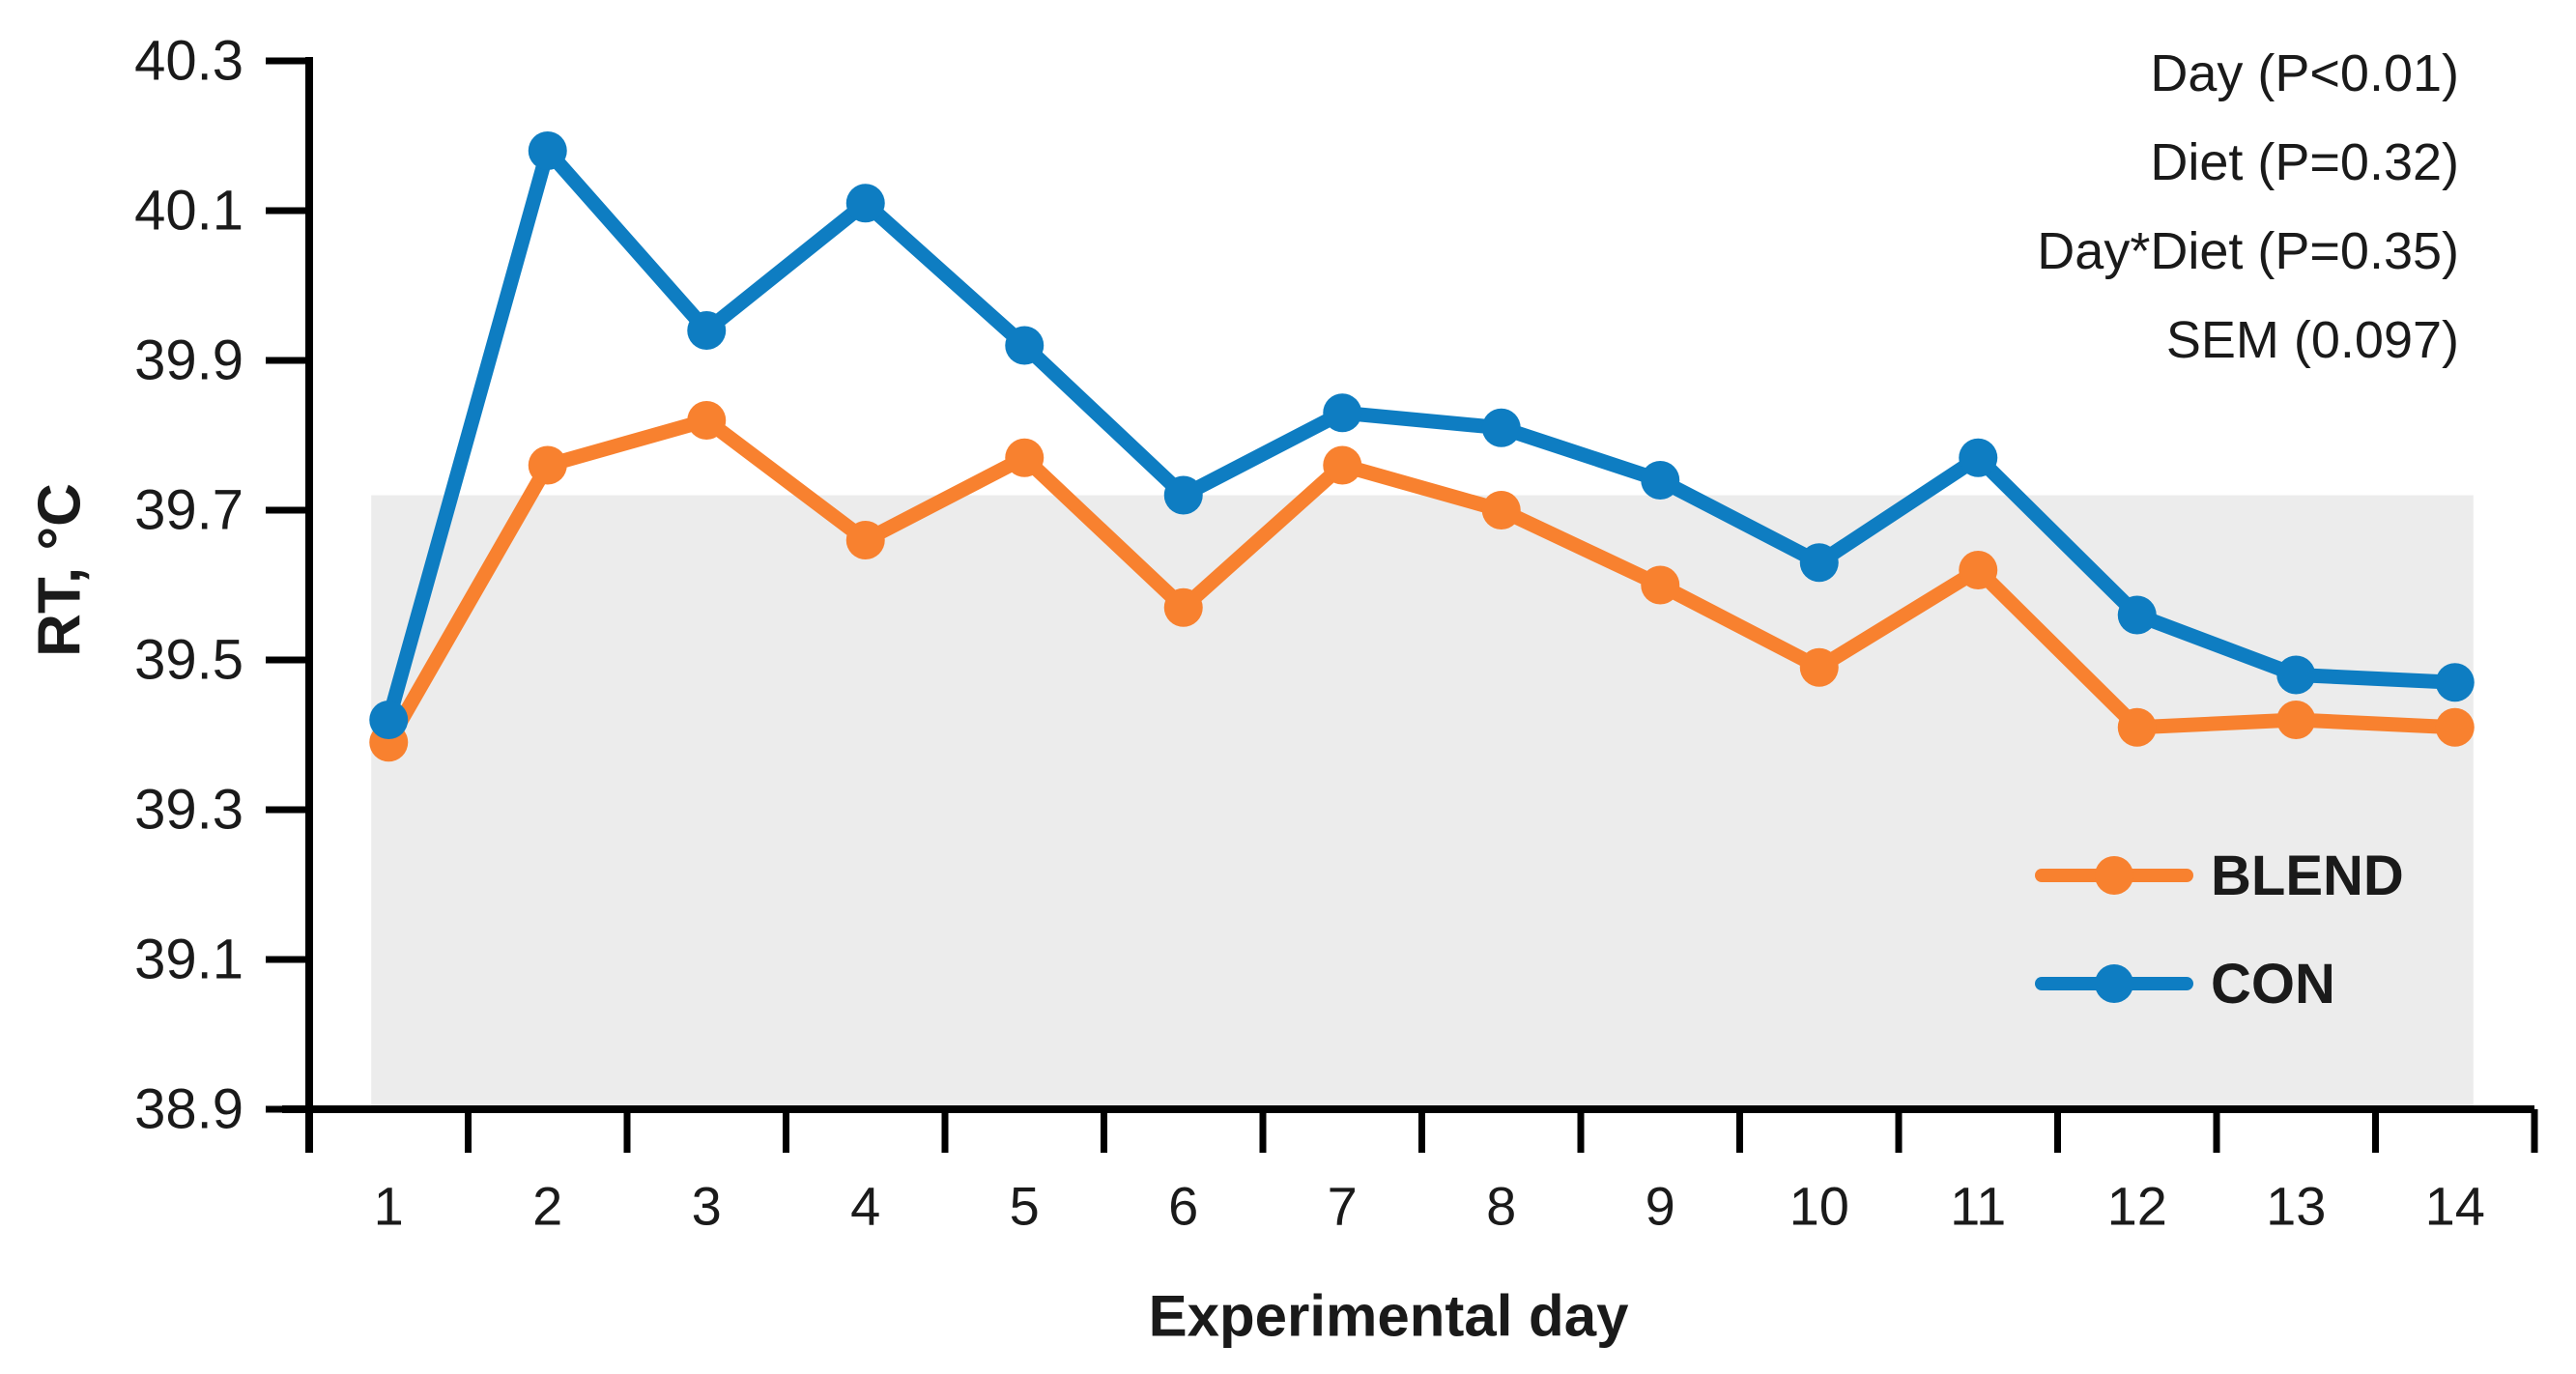 This screenshot has width=2576, height=1374. What do you see at coordinates (1343, 1206) in the screenshot?
I see `x-tick-label: 7` at bounding box center [1343, 1206].